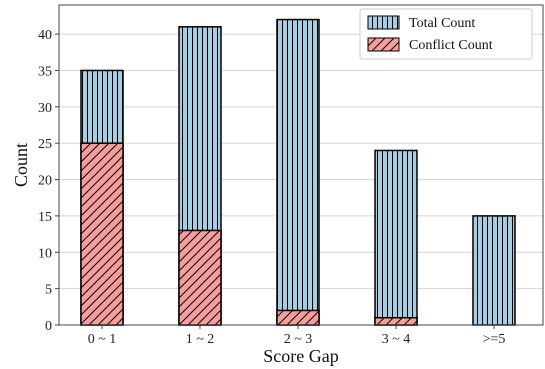 This screenshot has height=369, width=545. I want to click on y-tick-label: 15, so click(45, 217).